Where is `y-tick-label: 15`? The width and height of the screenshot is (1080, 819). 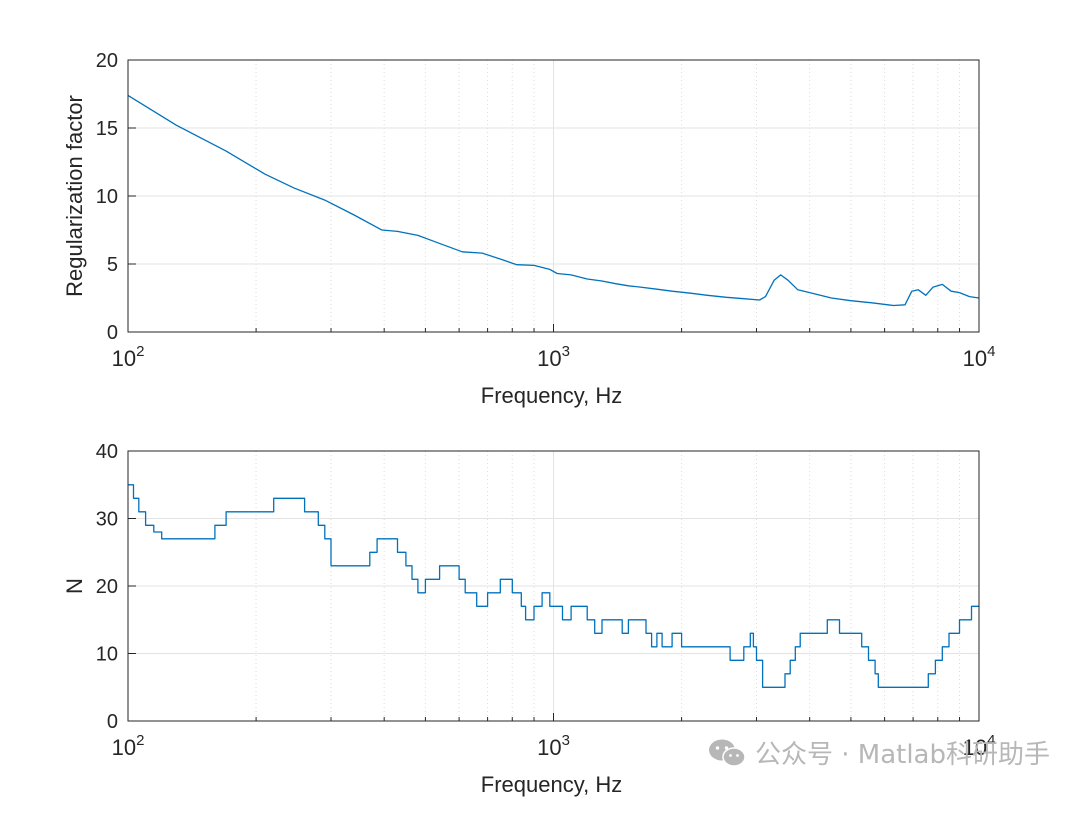
y-tick-label: 15 is located at coordinates (107, 129).